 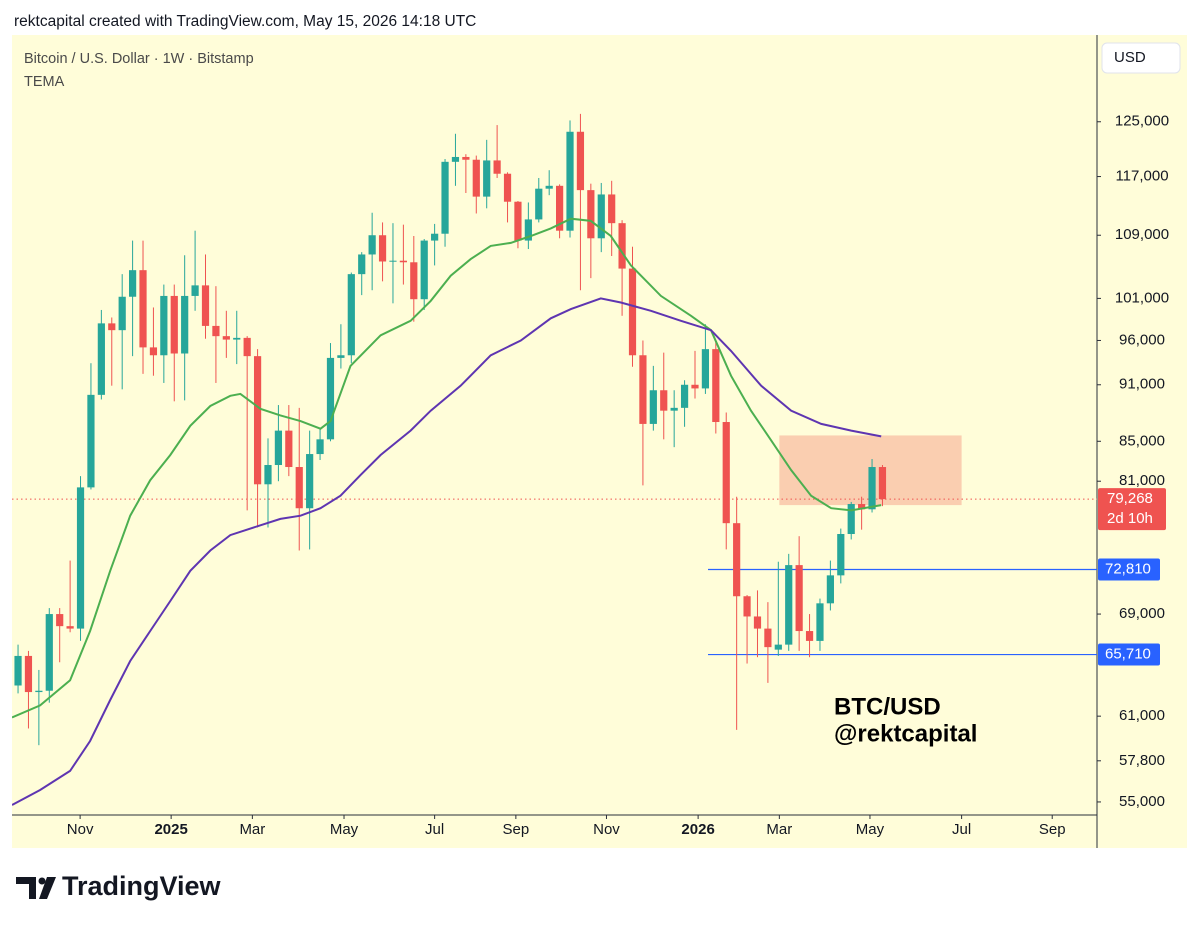 I want to click on last-price-box, so click(x=1132, y=509).